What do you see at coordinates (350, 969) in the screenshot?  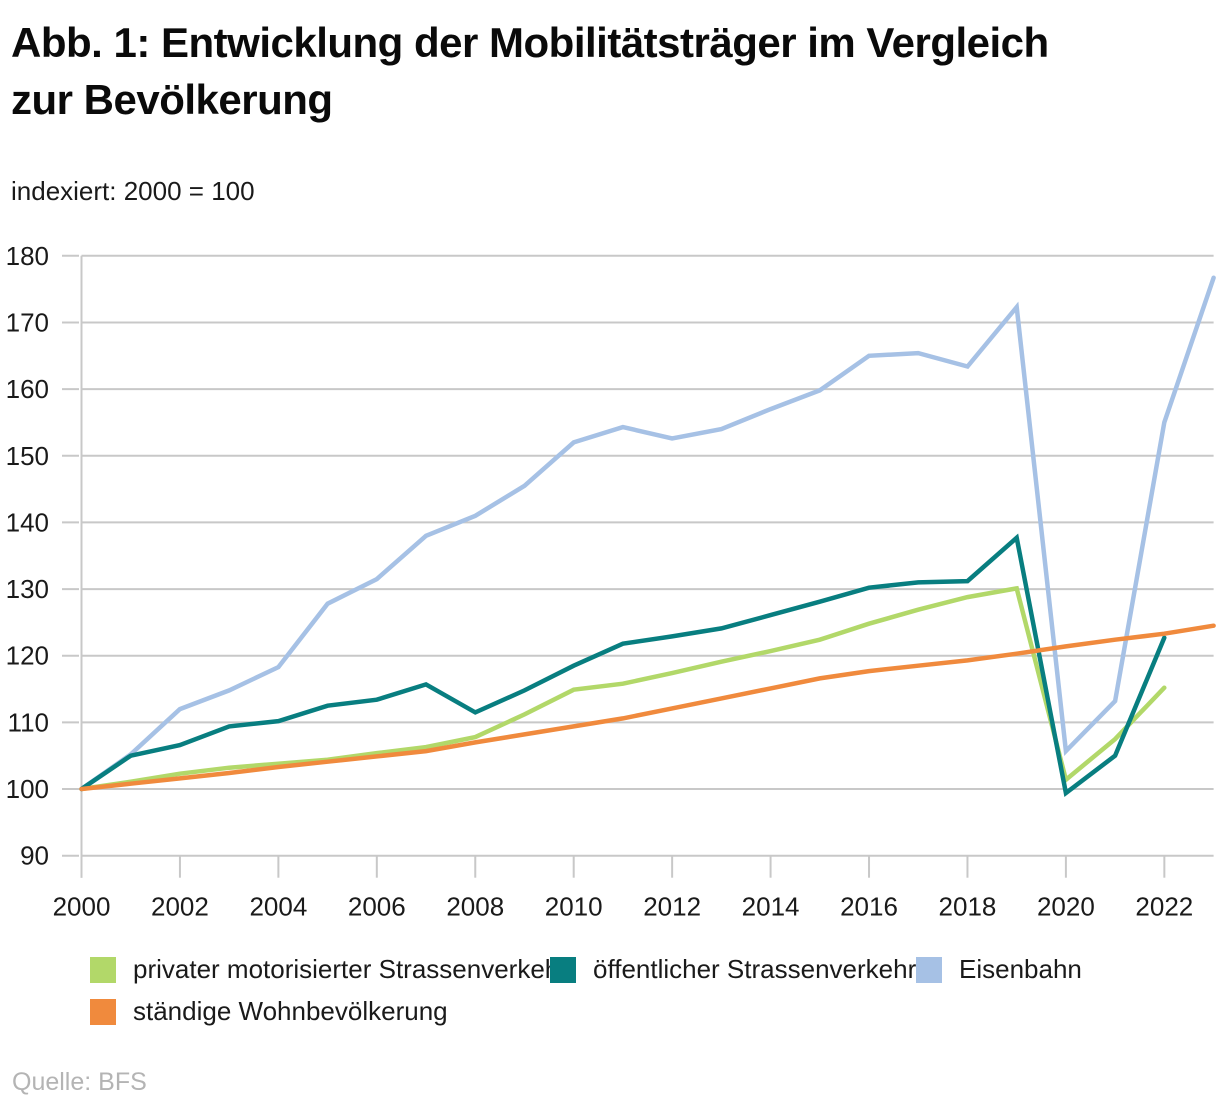 I see `legend-label-privater-motorisierter-strassenverkehr: privater motorisierter Strassenverkehr` at bounding box center [350, 969].